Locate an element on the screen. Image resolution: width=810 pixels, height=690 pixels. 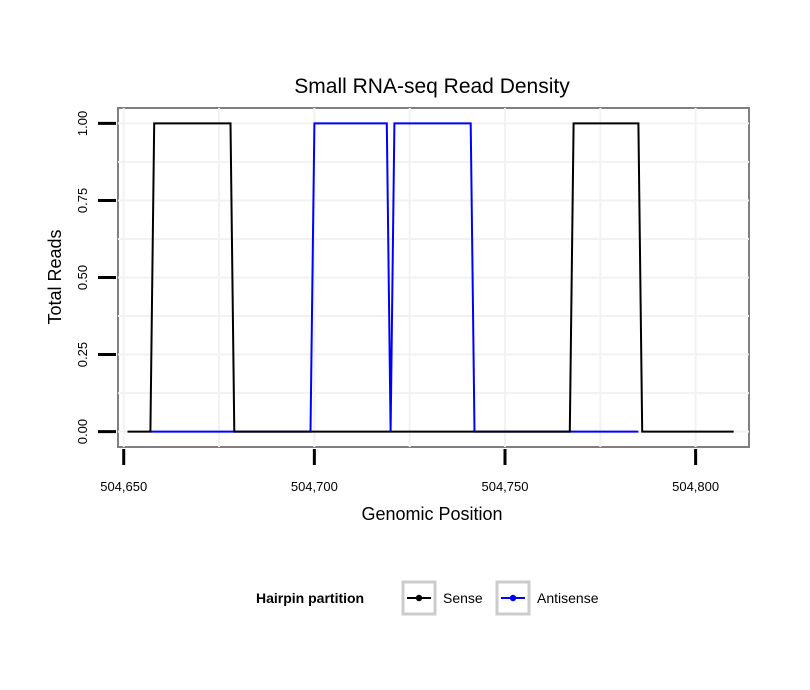
chart-title: Small RNA-seq Read Density is located at coordinates (432, 86).